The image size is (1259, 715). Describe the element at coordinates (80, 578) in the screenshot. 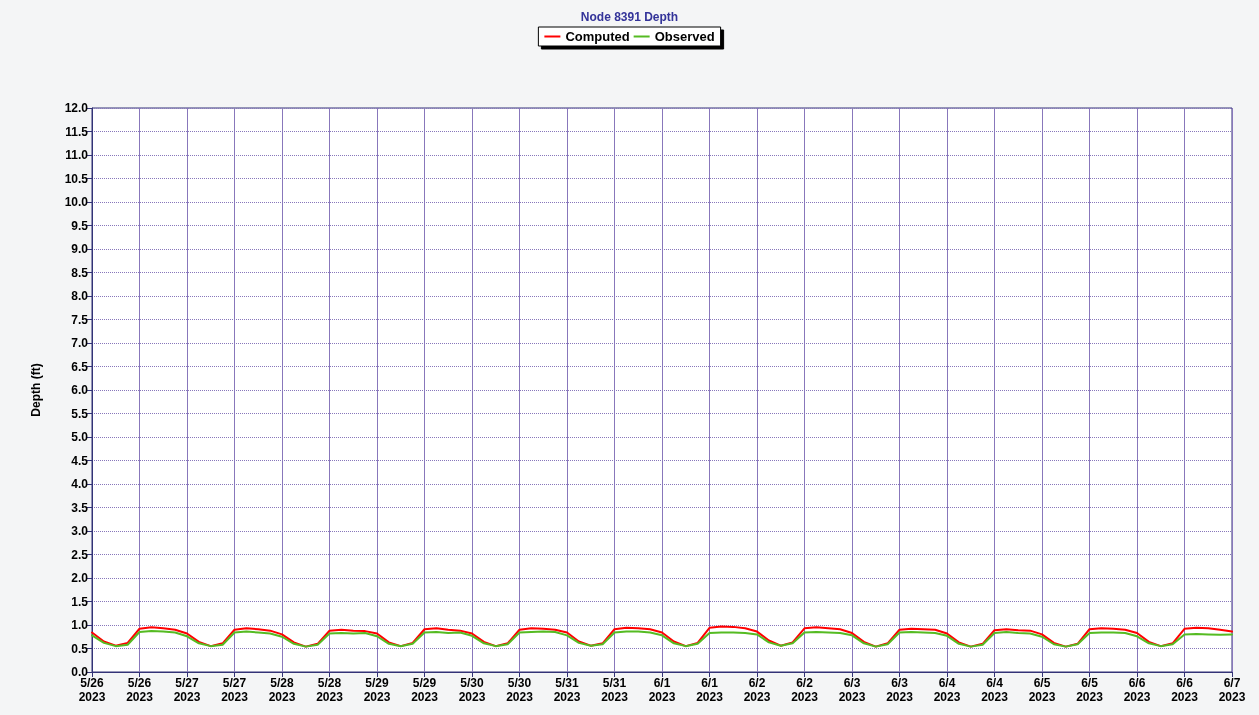

I see `y-tick-label: 2.0` at that location.